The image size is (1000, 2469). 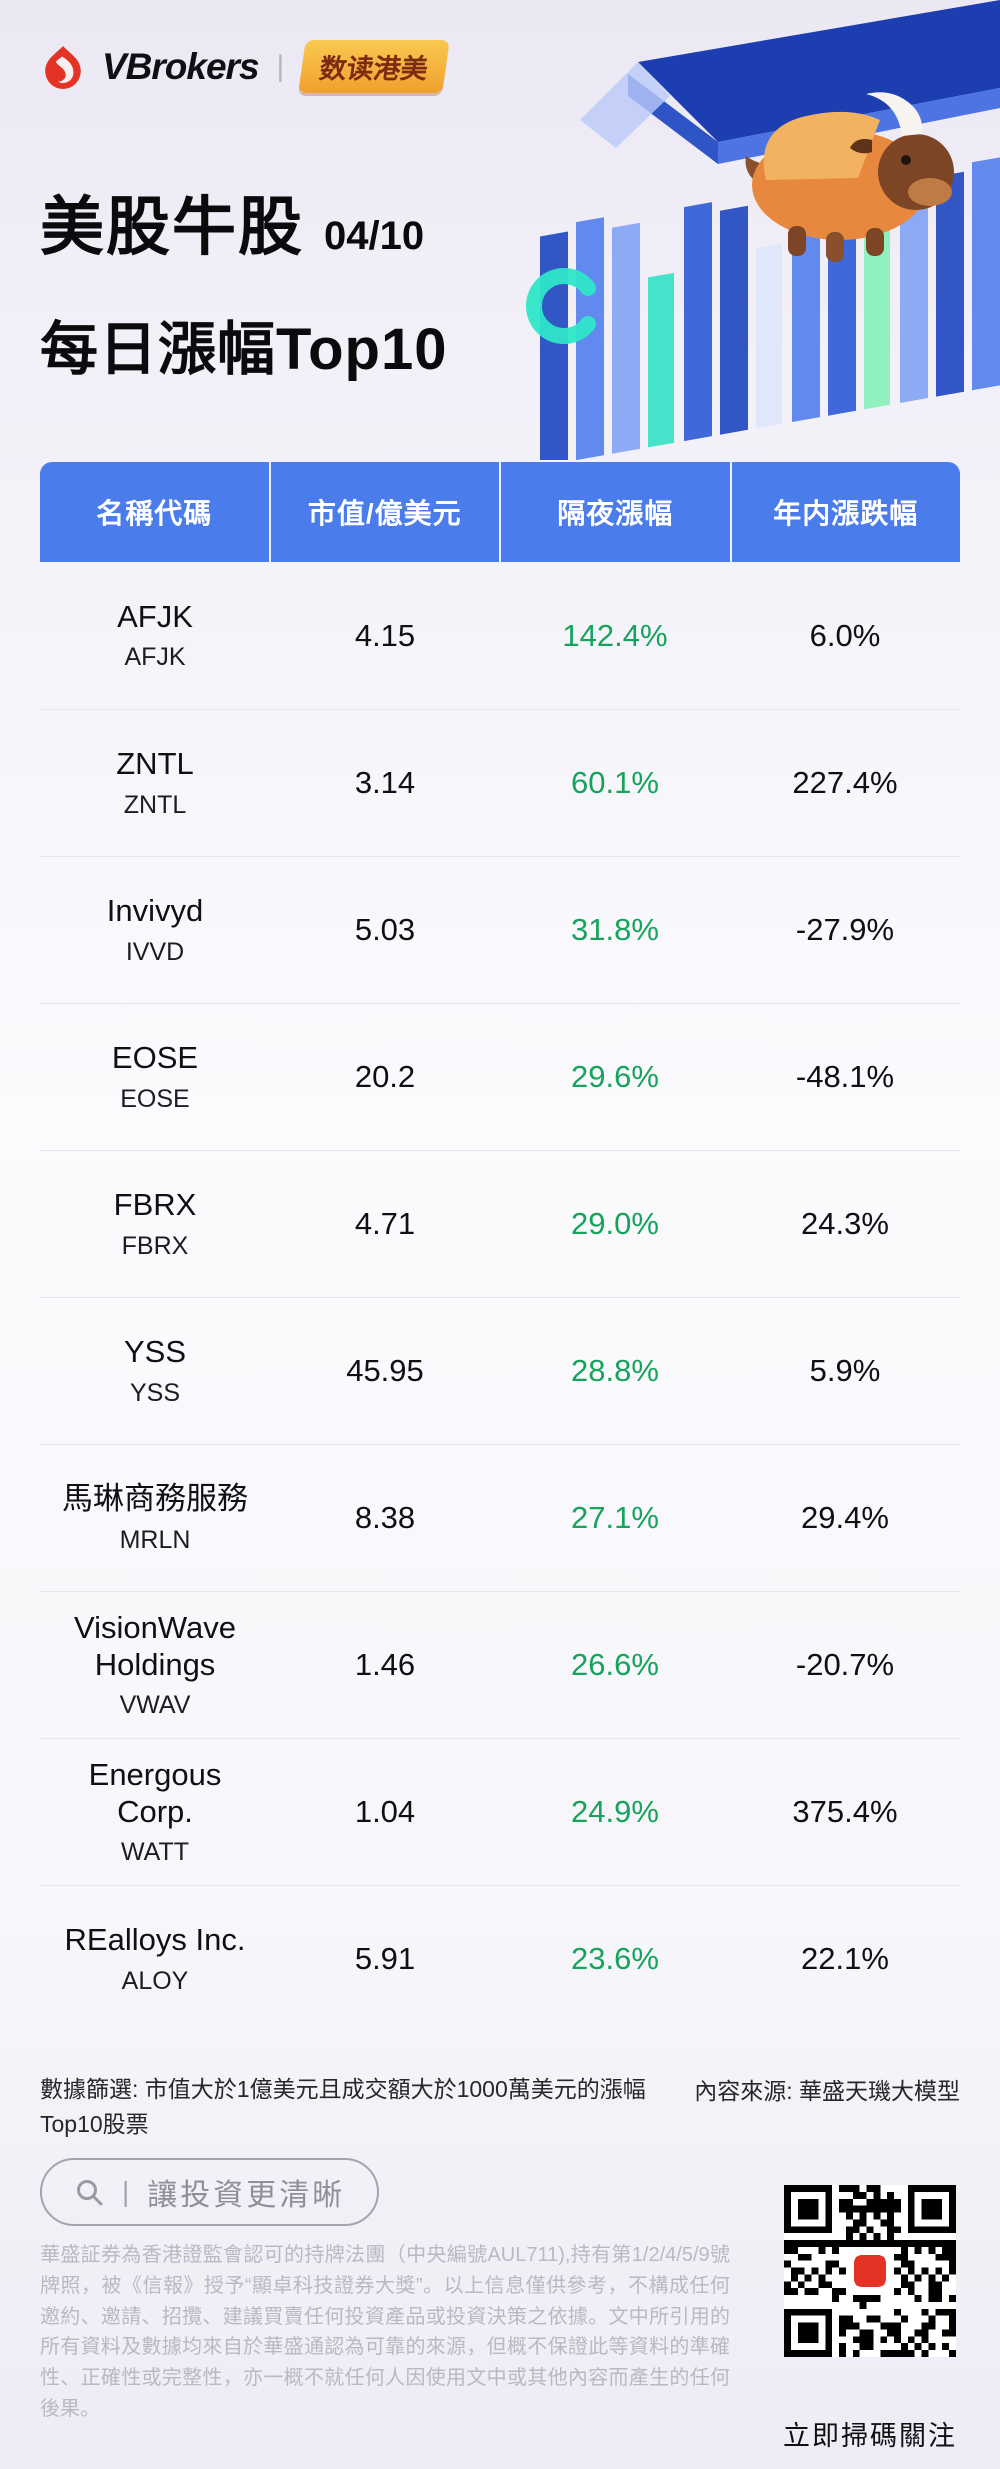 I want to click on slogan-pill: | 讓投資更清晰, so click(x=210, y=2192).